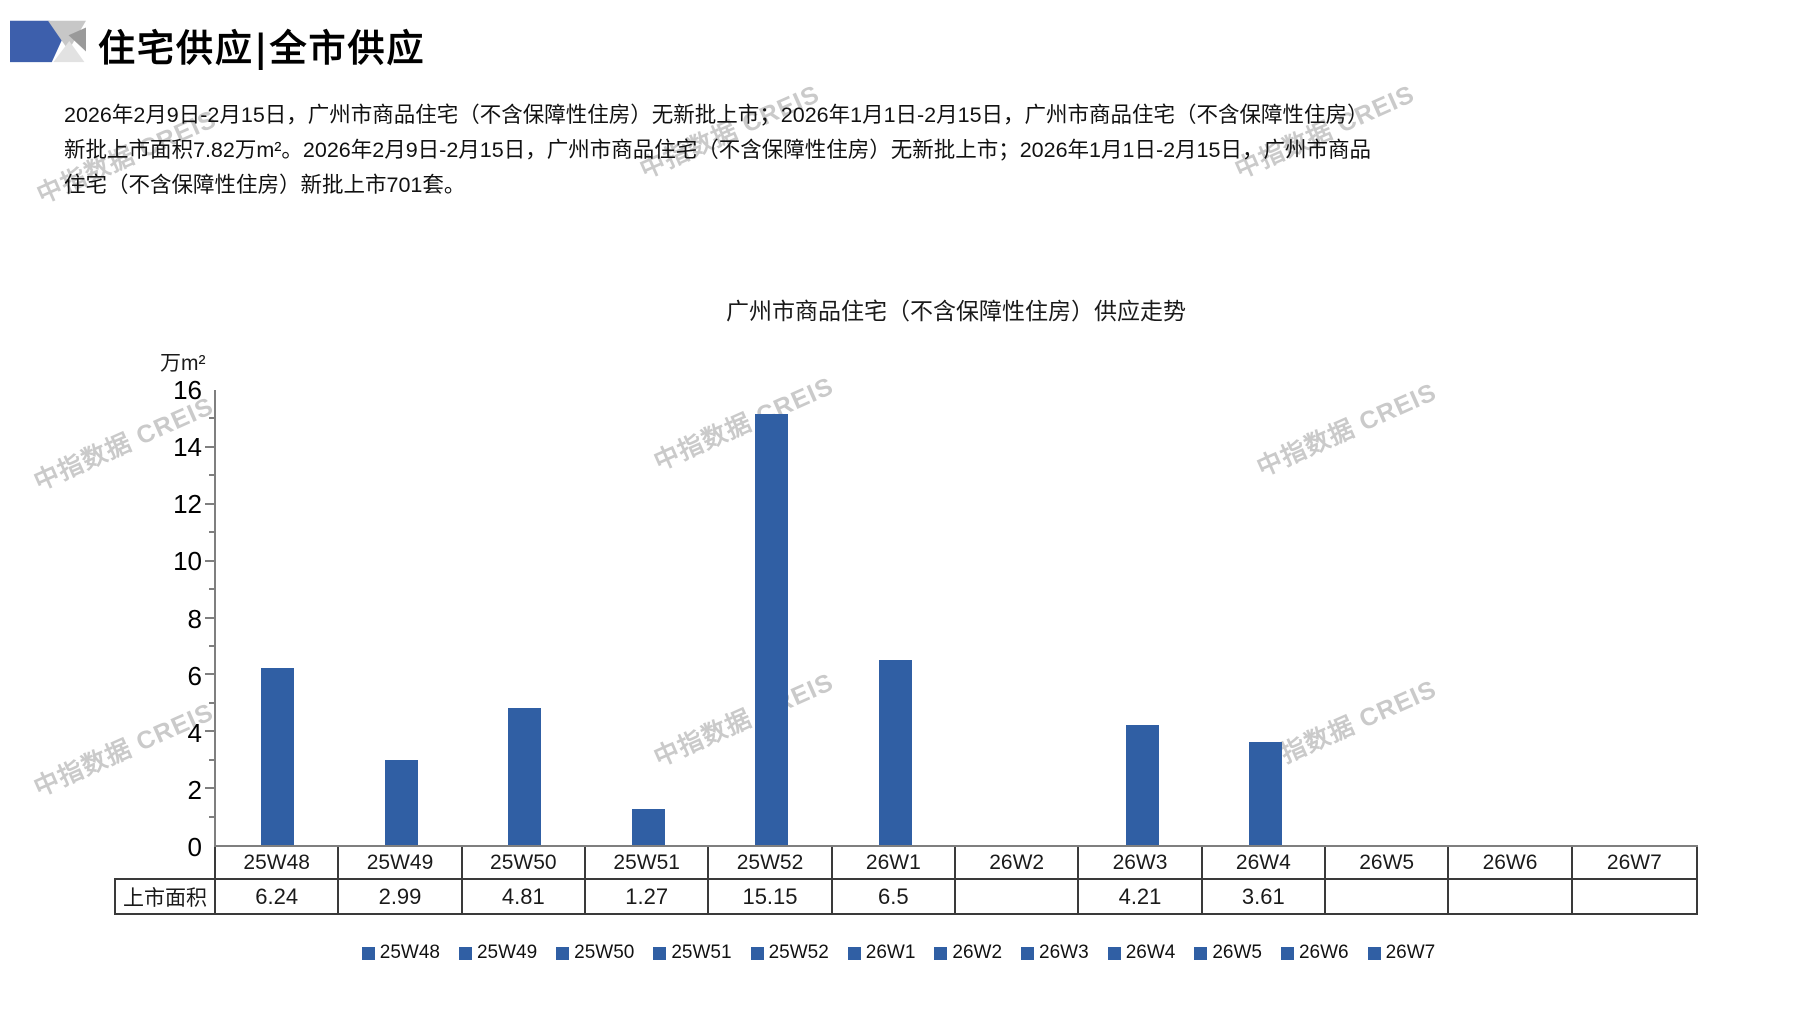 Image resolution: width=1797 pixels, height=1010 pixels. What do you see at coordinates (1266, 617) in the screenshot?
I see `bar-column-26W4` at bounding box center [1266, 617].